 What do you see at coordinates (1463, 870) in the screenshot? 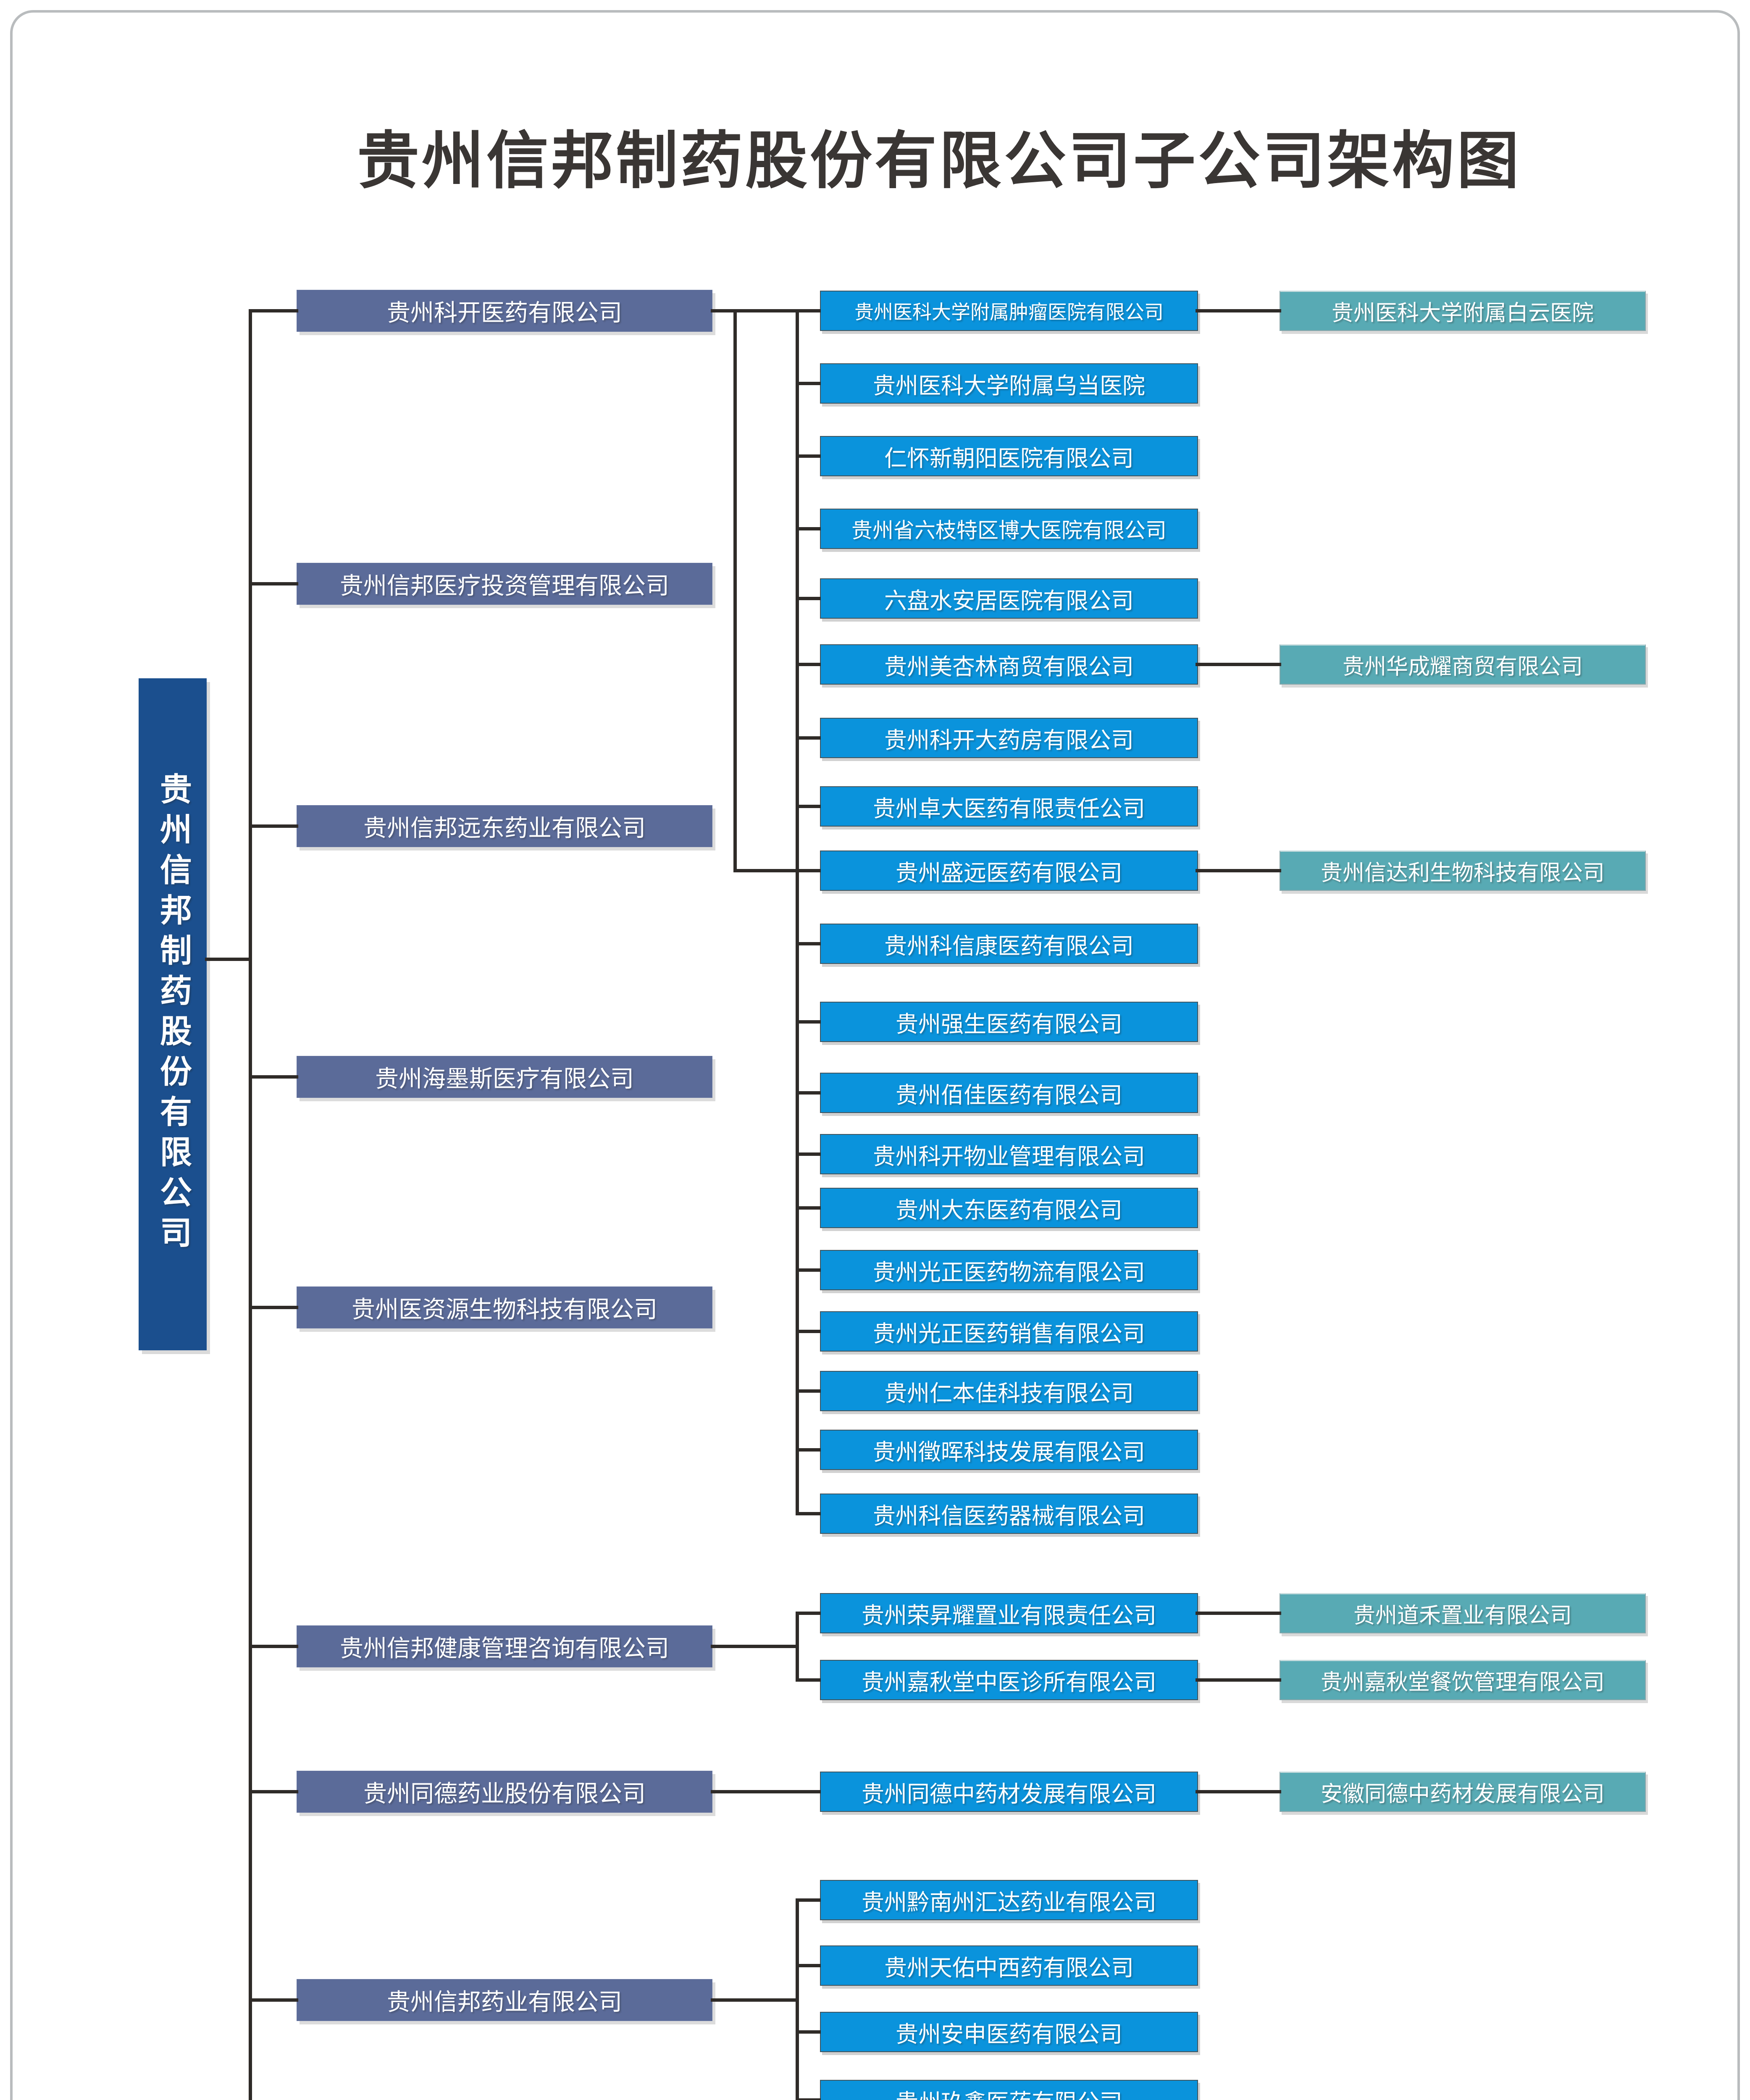
I see `l3-box-xindali: 贵州信达利生物科技有限公司` at bounding box center [1463, 870].